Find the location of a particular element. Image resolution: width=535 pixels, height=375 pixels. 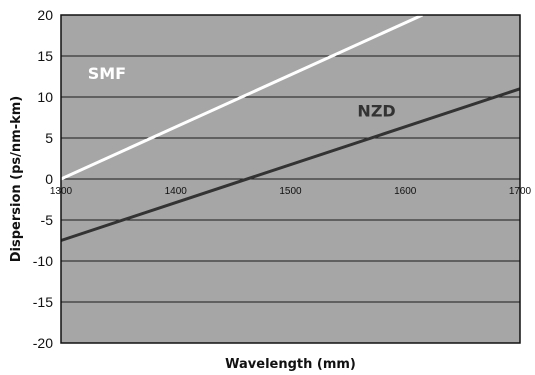

y-tick-label: 0 is located at coordinates (49, 179).